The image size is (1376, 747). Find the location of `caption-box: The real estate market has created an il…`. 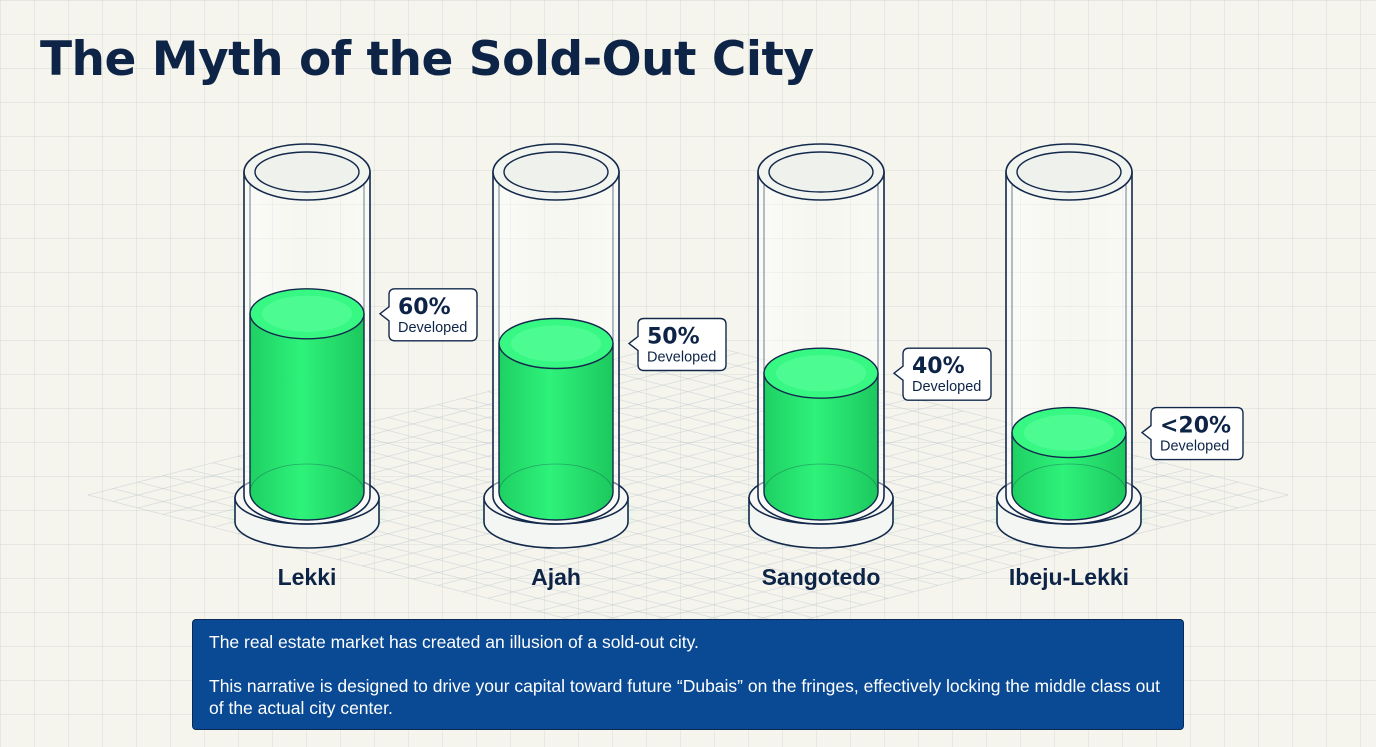

caption-box: The real estate market has created an il… is located at coordinates (688, 674).